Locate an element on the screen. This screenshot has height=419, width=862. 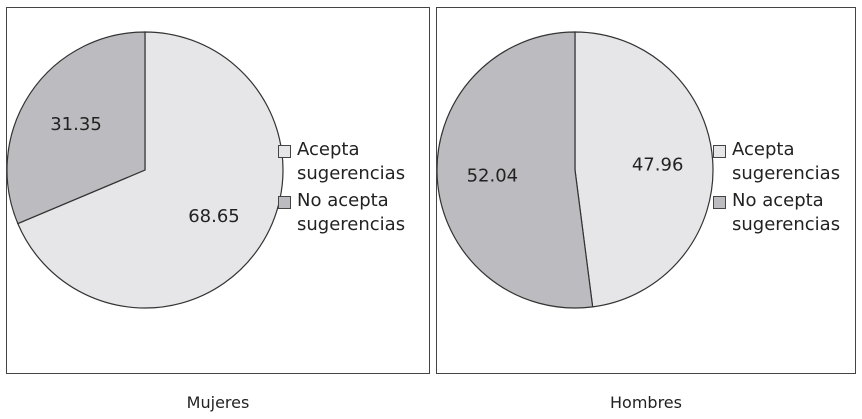
chart-caption-mujeres: Mujeres is located at coordinates (218, 402).